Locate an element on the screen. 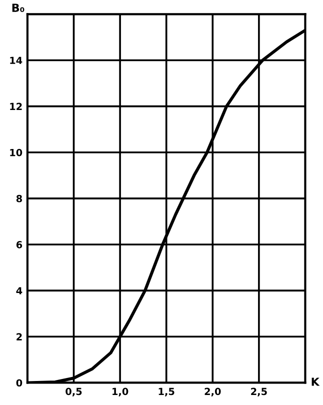 The width and height of the screenshot is (323, 405). x-tick-label: 1,0 is located at coordinates (120, 392).